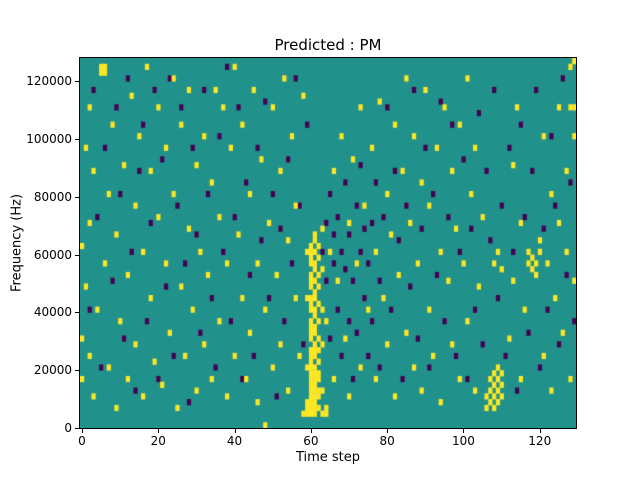  What do you see at coordinates (387, 441) in the screenshot?
I see `x-tick-label: 80` at bounding box center [387, 441].